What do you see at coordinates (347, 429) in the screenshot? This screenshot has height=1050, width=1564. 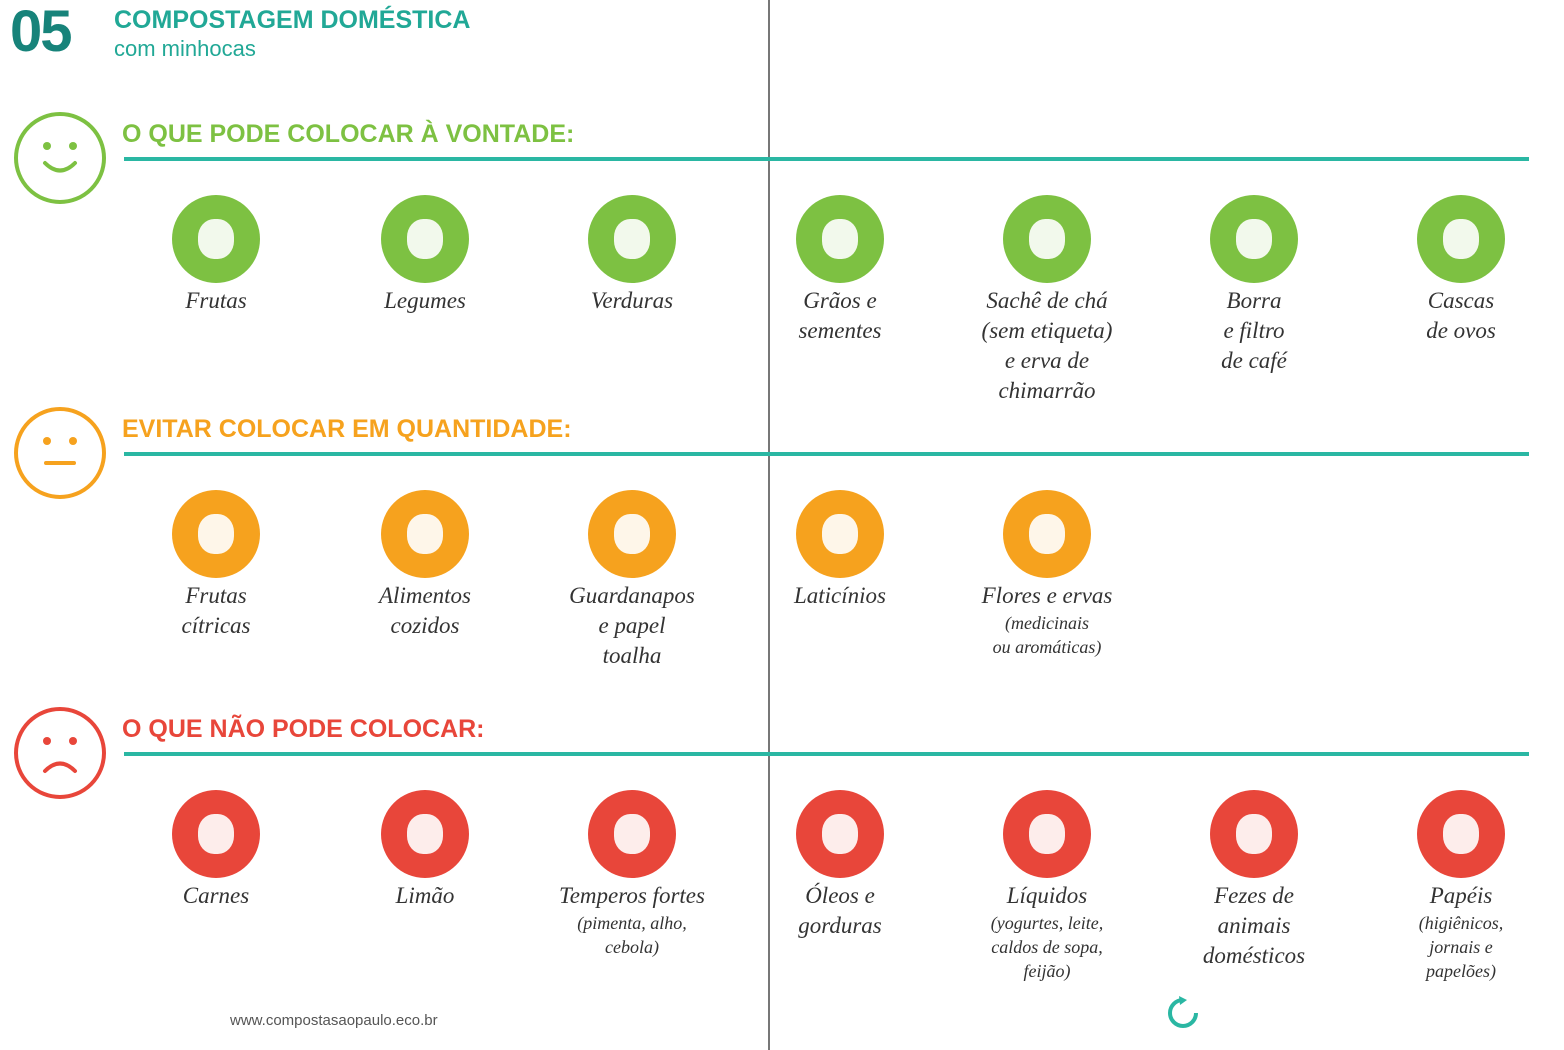 I see `section-heading: EVITAR COLOCAR EM QUANTIDADE:` at bounding box center [347, 429].